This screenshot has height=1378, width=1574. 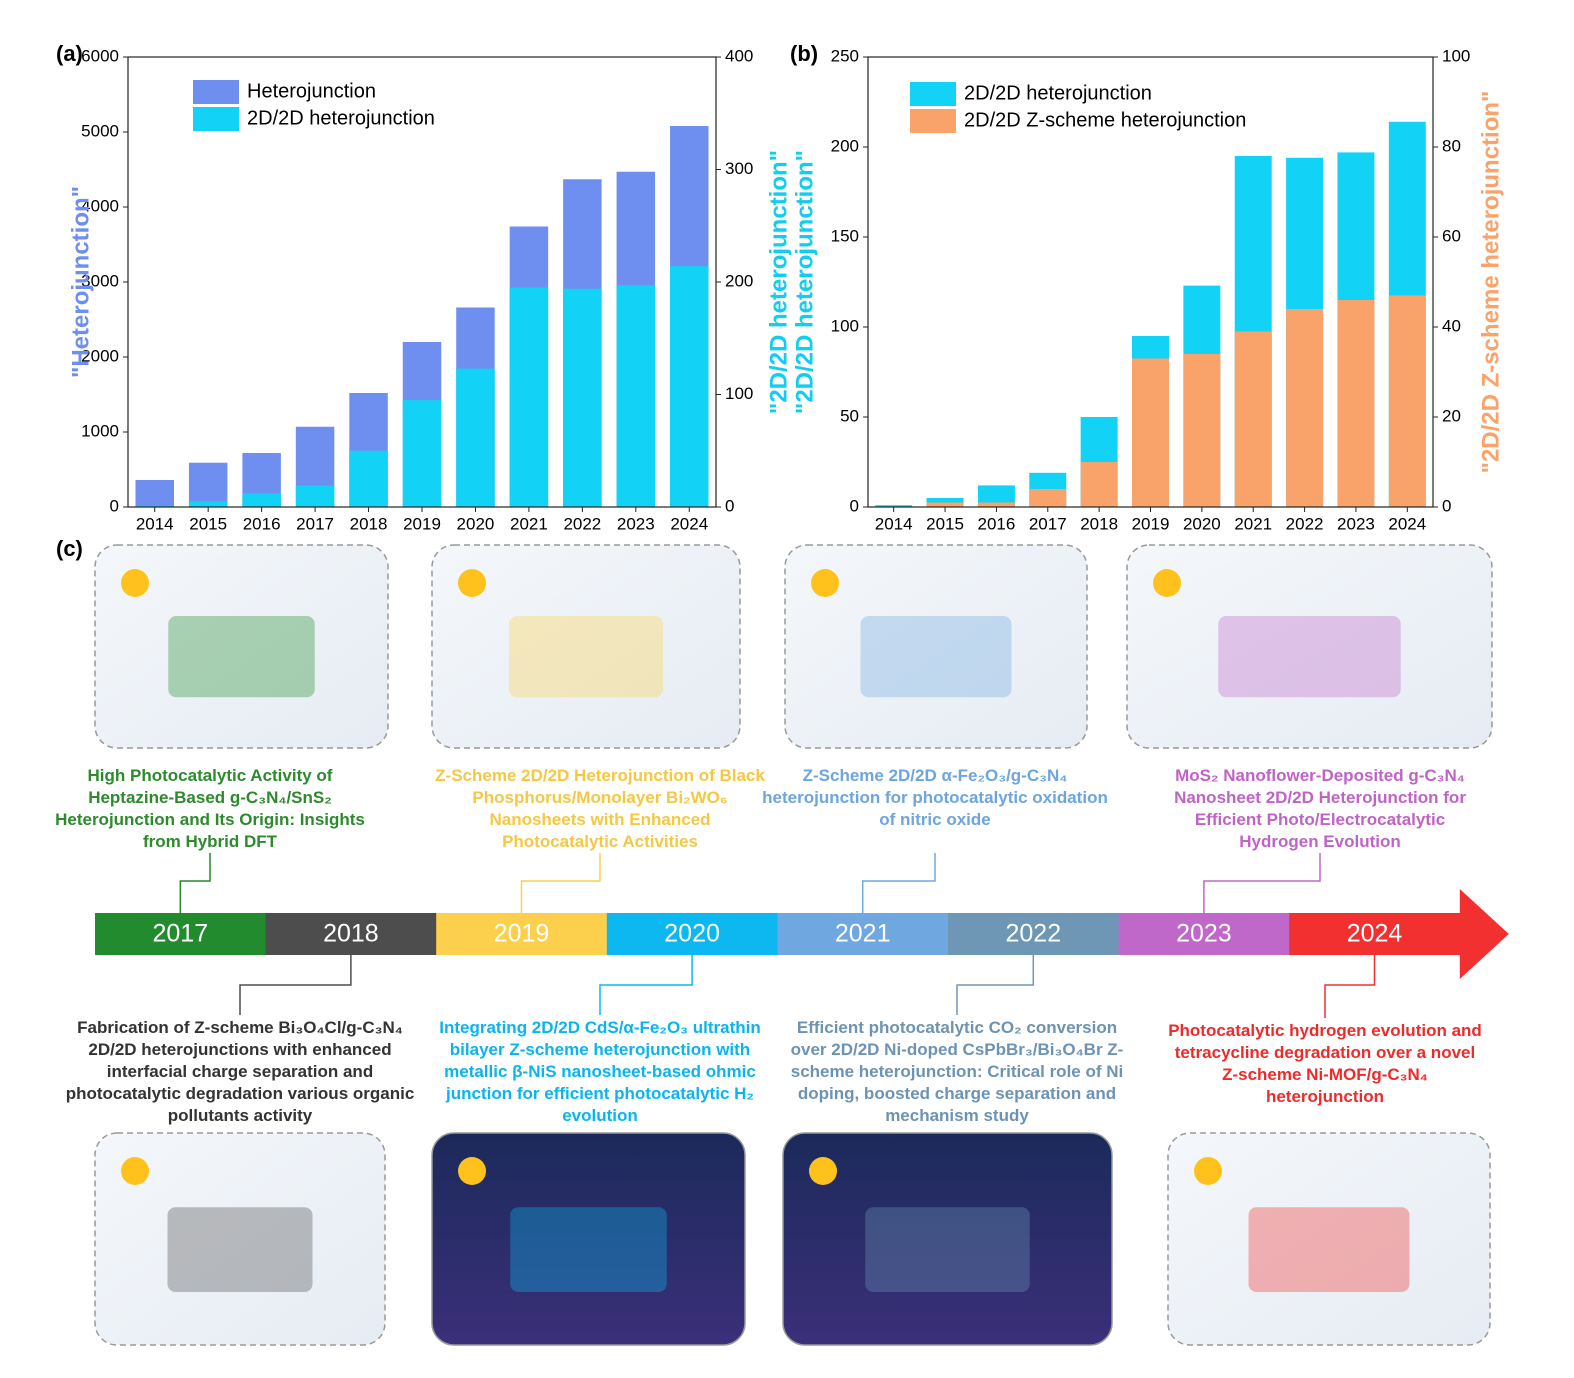 I want to click on timeline-year: 2023, so click(x=1204, y=934).